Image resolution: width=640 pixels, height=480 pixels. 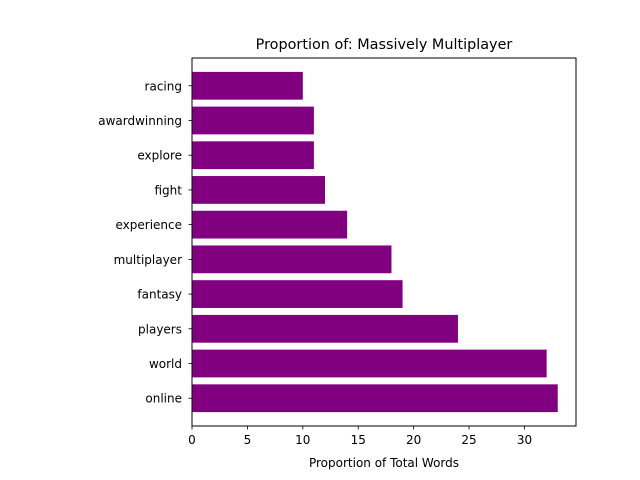 I want to click on bar-world, so click(x=369, y=363).